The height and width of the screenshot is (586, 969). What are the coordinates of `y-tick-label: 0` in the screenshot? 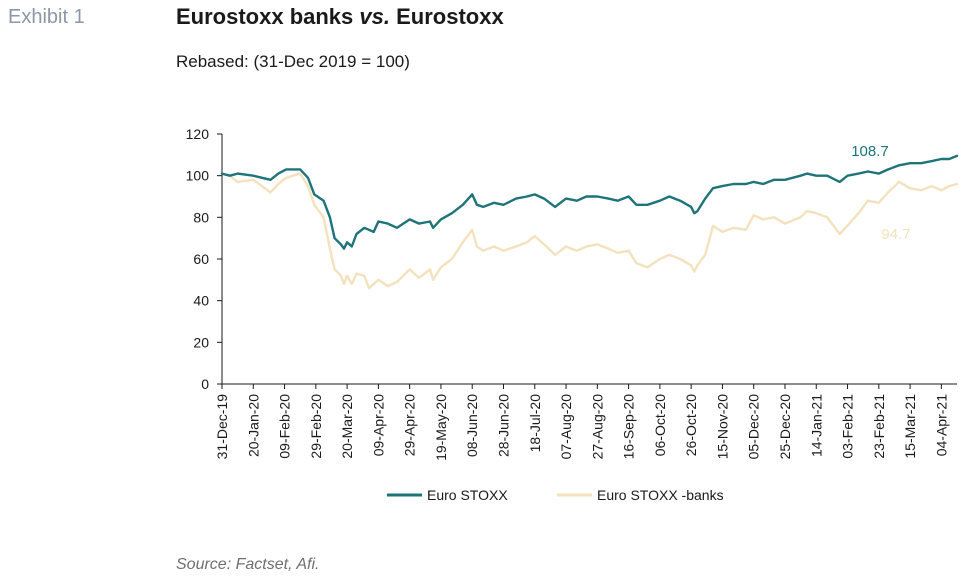 It's located at (205, 384).